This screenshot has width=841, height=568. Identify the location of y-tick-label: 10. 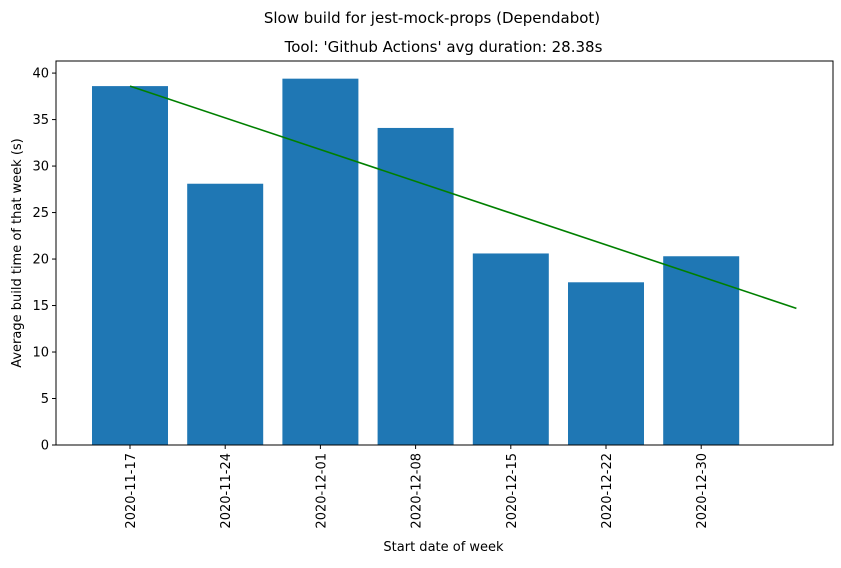
(40, 353).